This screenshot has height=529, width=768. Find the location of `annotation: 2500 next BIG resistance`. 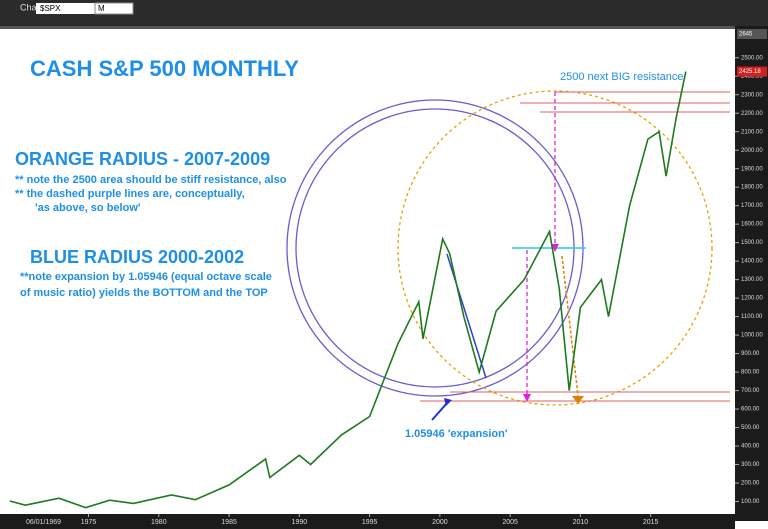

annotation: 2500 next BIG resistance is located at coordinates (622, 77).